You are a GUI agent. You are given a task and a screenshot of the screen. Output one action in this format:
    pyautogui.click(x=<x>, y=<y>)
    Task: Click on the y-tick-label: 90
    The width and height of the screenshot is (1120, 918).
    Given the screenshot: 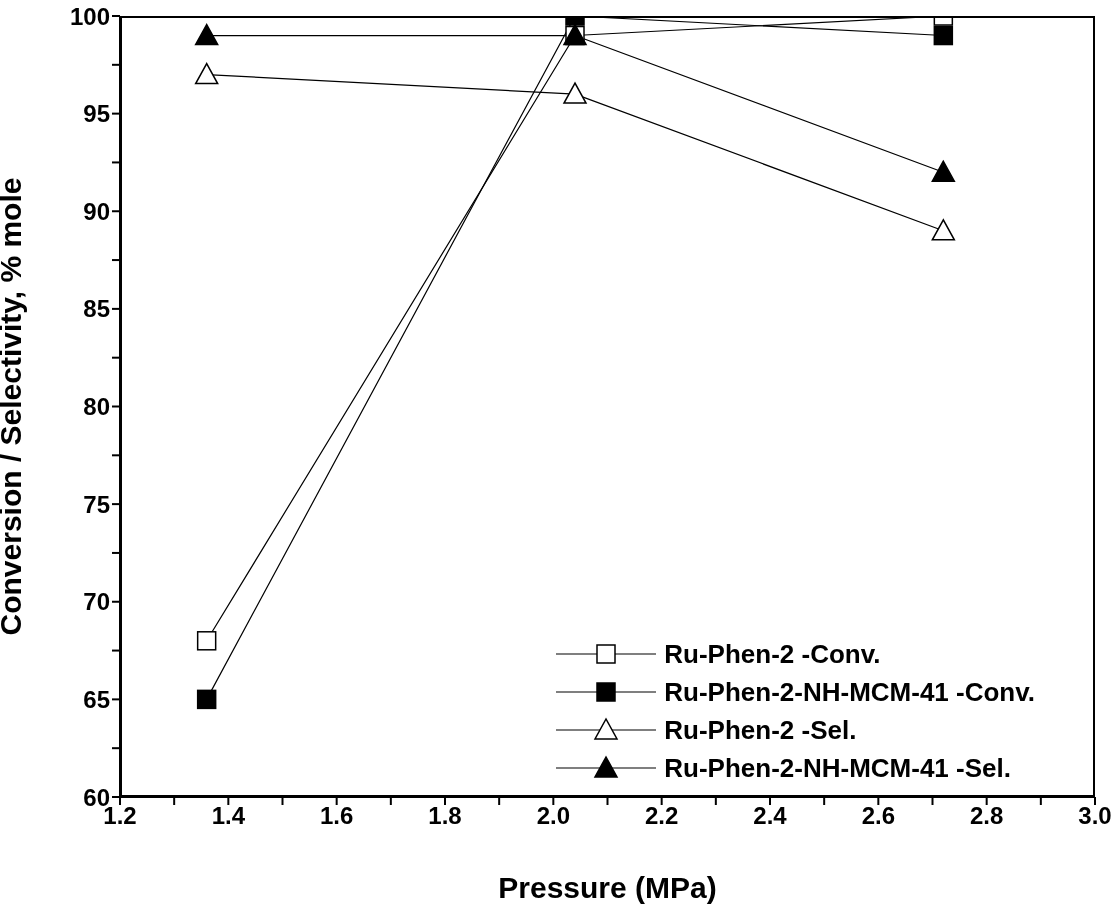 What is the action you would take?
    pyautogui.click(x=96, y=211)
    